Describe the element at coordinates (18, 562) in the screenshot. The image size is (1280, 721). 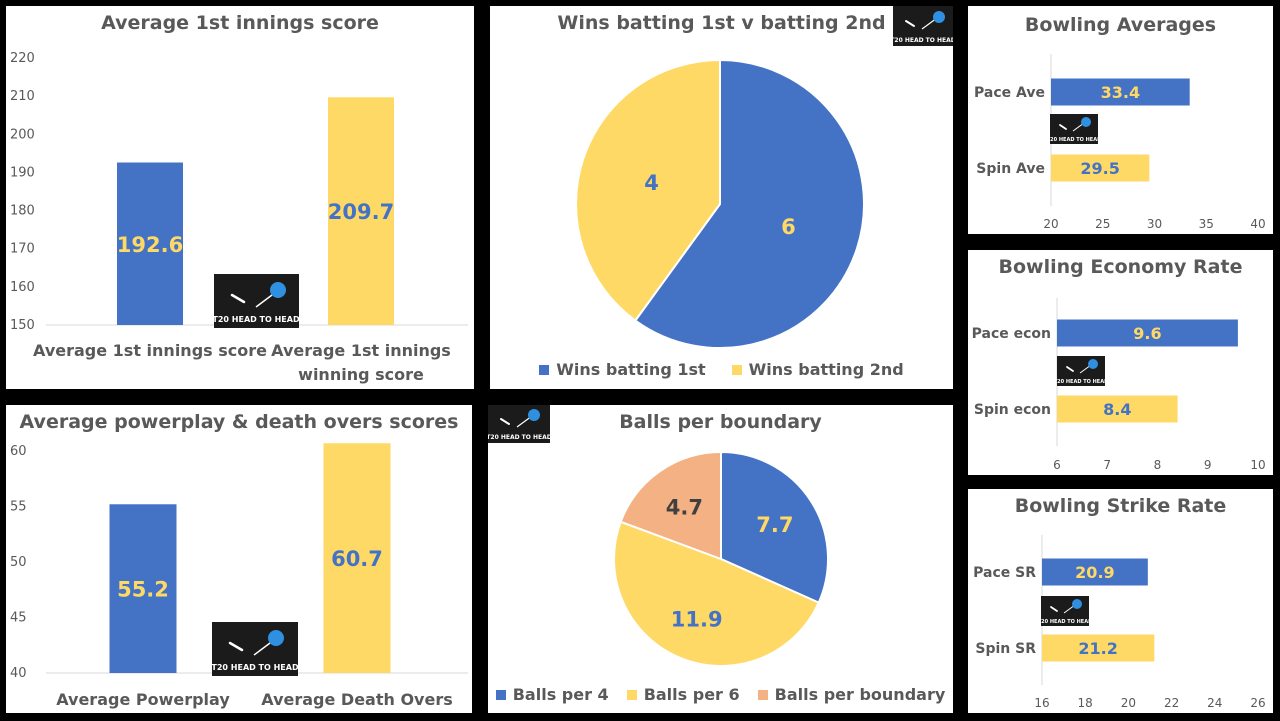
I see `y-tick-label: 50` at that location.